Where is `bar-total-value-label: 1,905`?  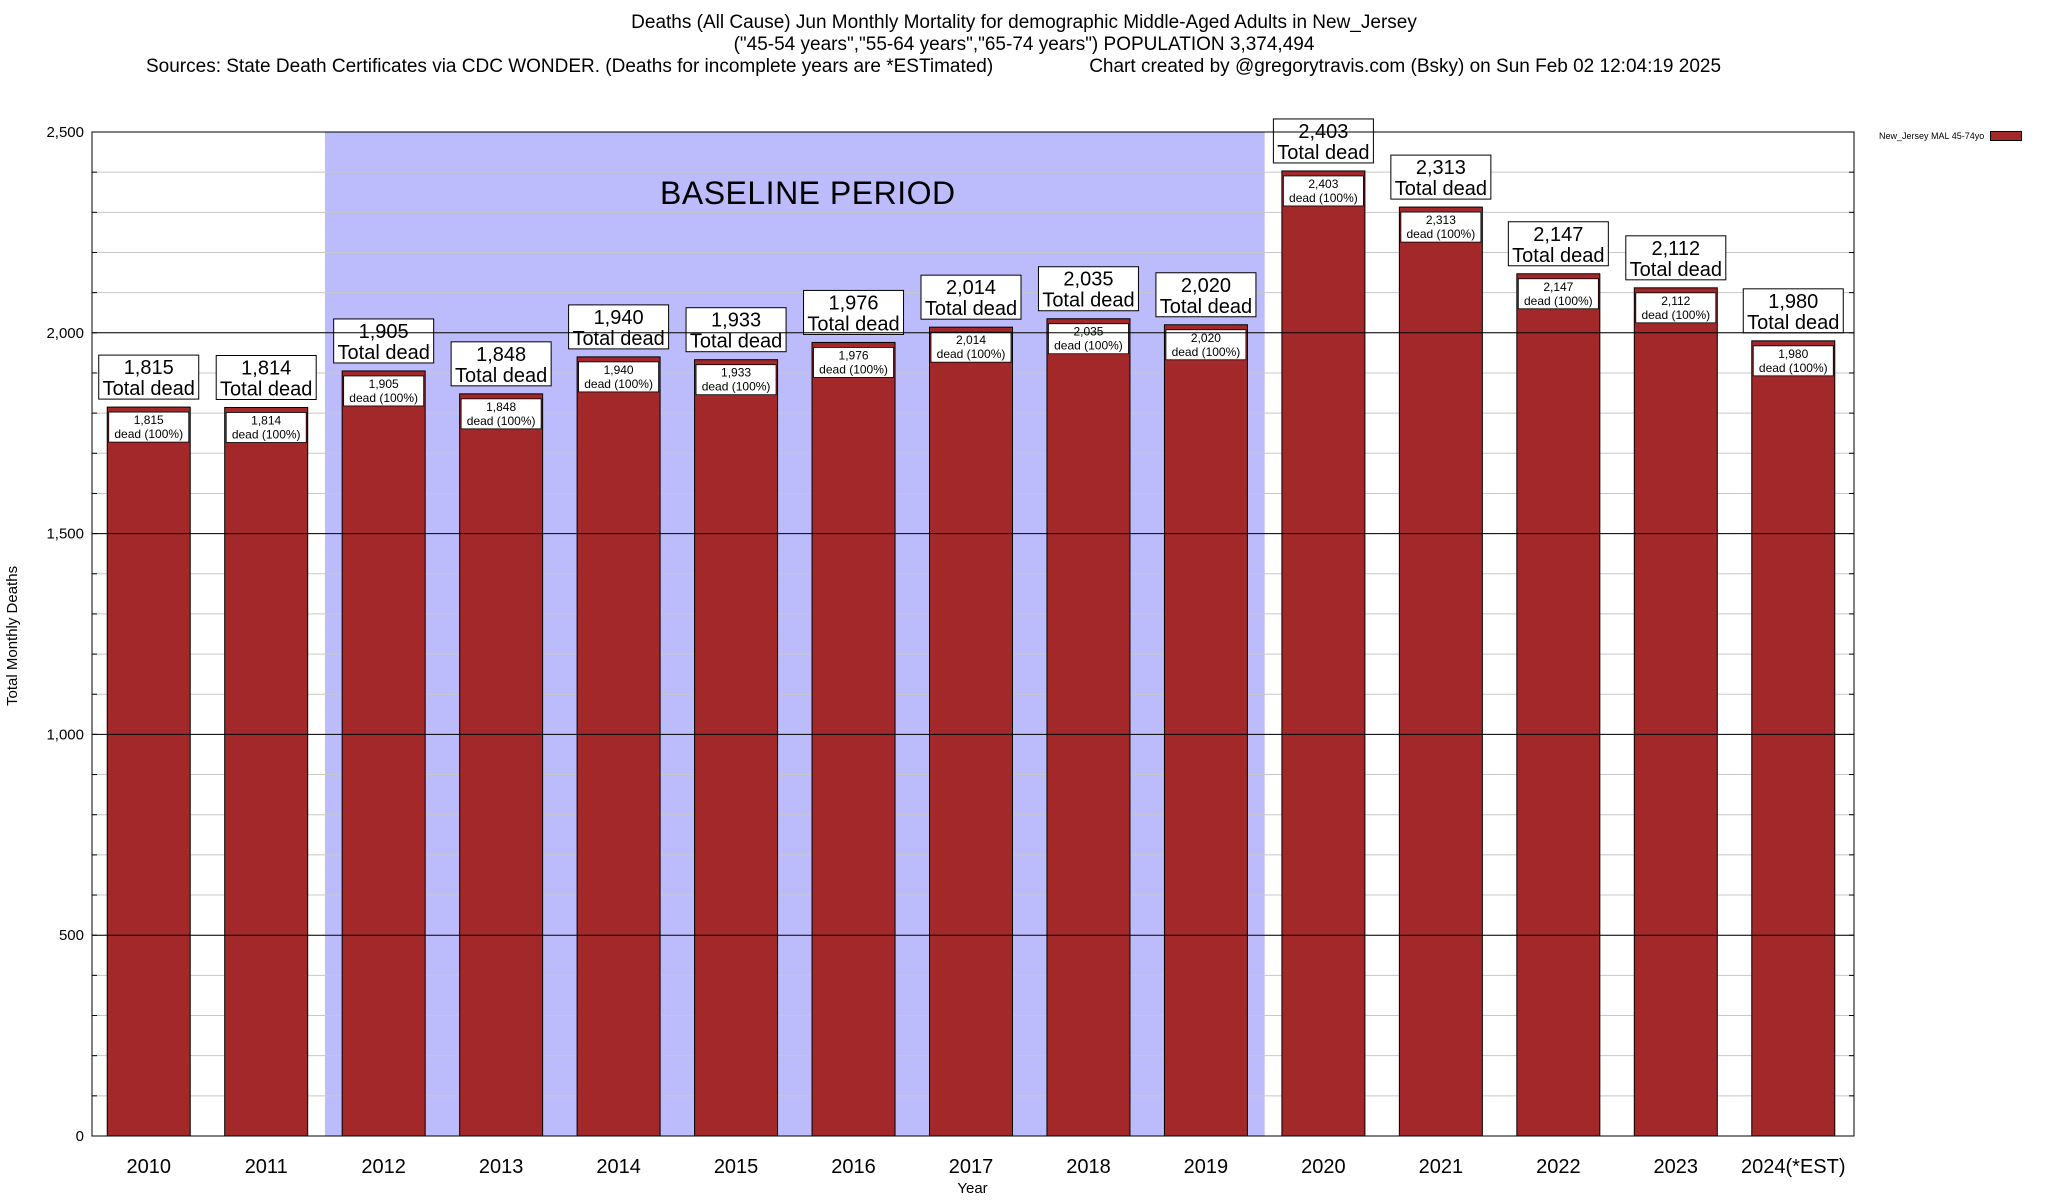 bar-total-value-label: 1,905 is located at coordinates (384, 332).